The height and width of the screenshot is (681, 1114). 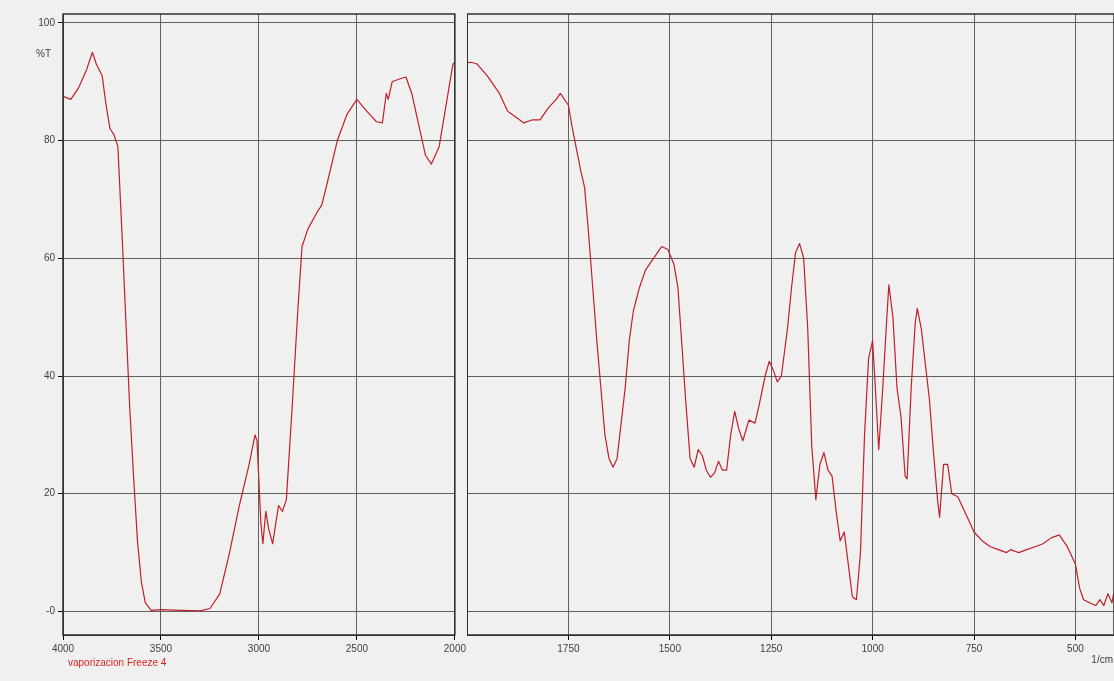 I want to click on y-axis-title: %T, so click(x=43, y=53).